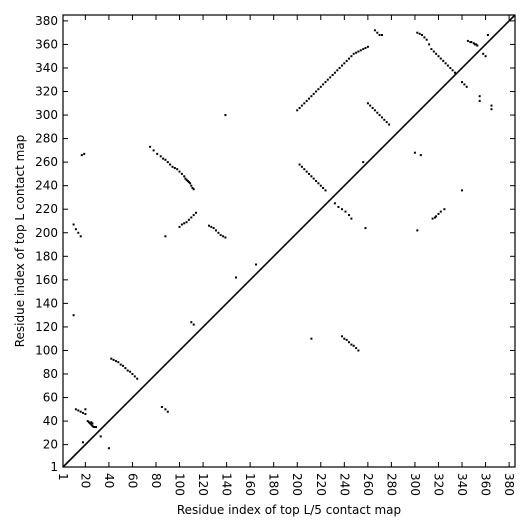 The width and height of the screenshot is (531, 531). Describe the element at coordinates (46, 233) in the screenshot. I see `y-tick-label: 200` at that location.